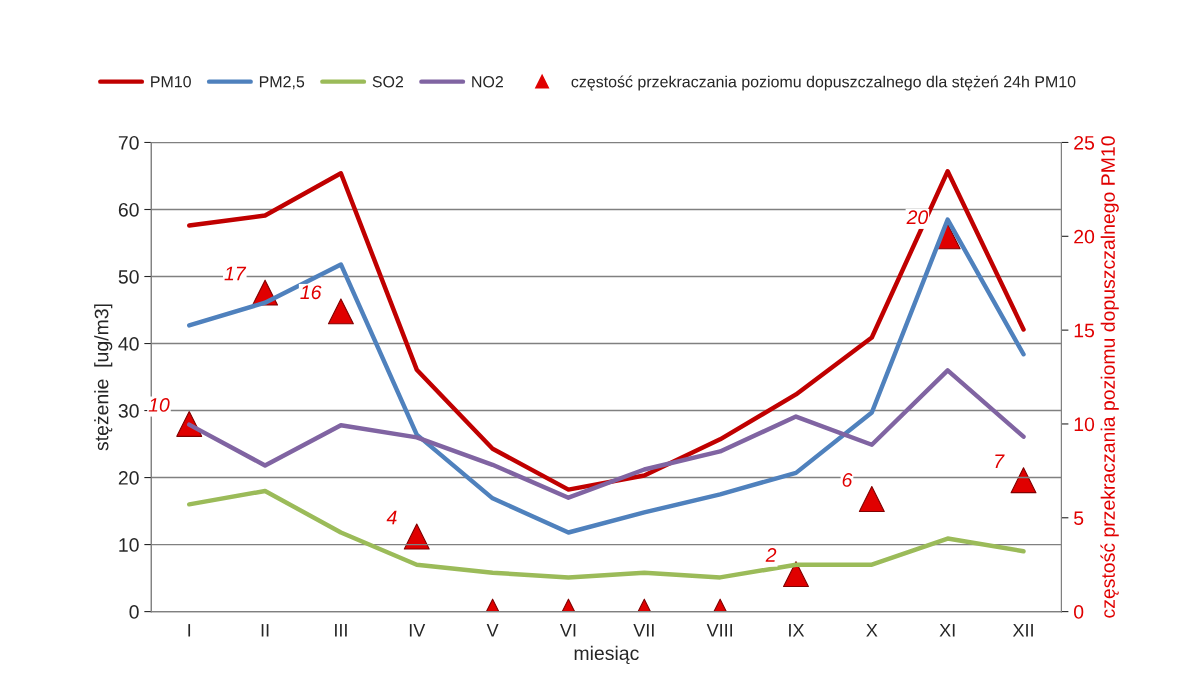 The width and height of the screenshot is (1182, 695). What do you see at coordinates (128, 478) in the screenshot?
I see `y-tick-label: 20` at bounding box center [128, 478].